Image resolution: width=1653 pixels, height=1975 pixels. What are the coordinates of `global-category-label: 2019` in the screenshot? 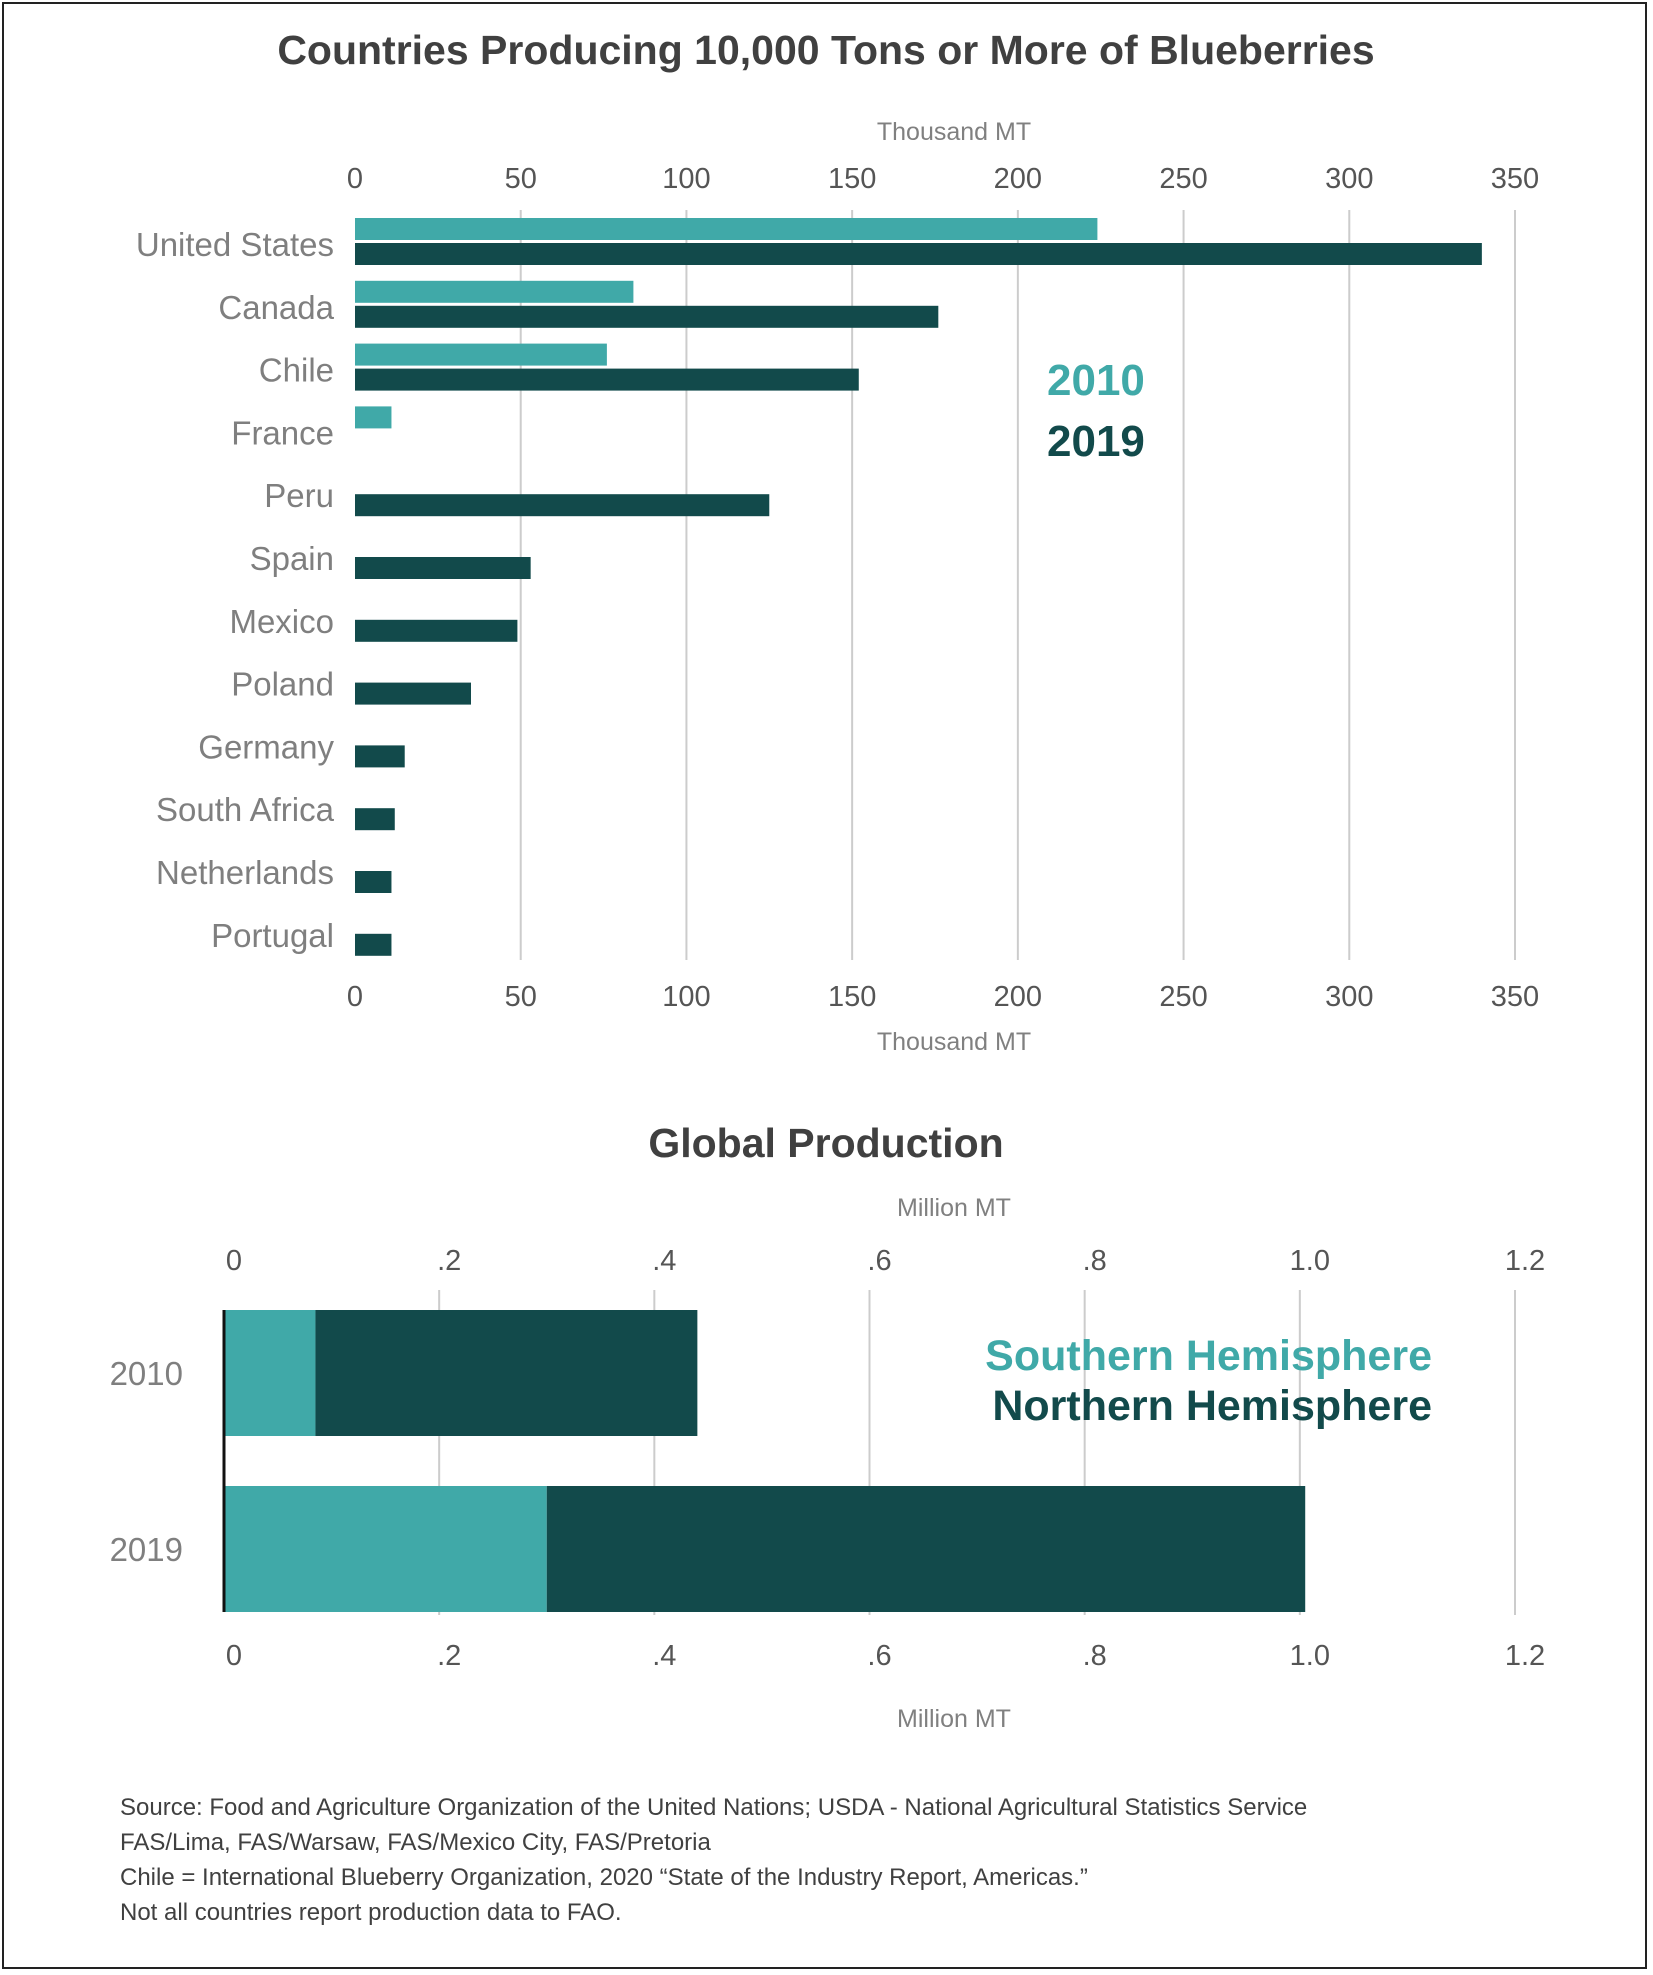 It's located at (146, 1549).